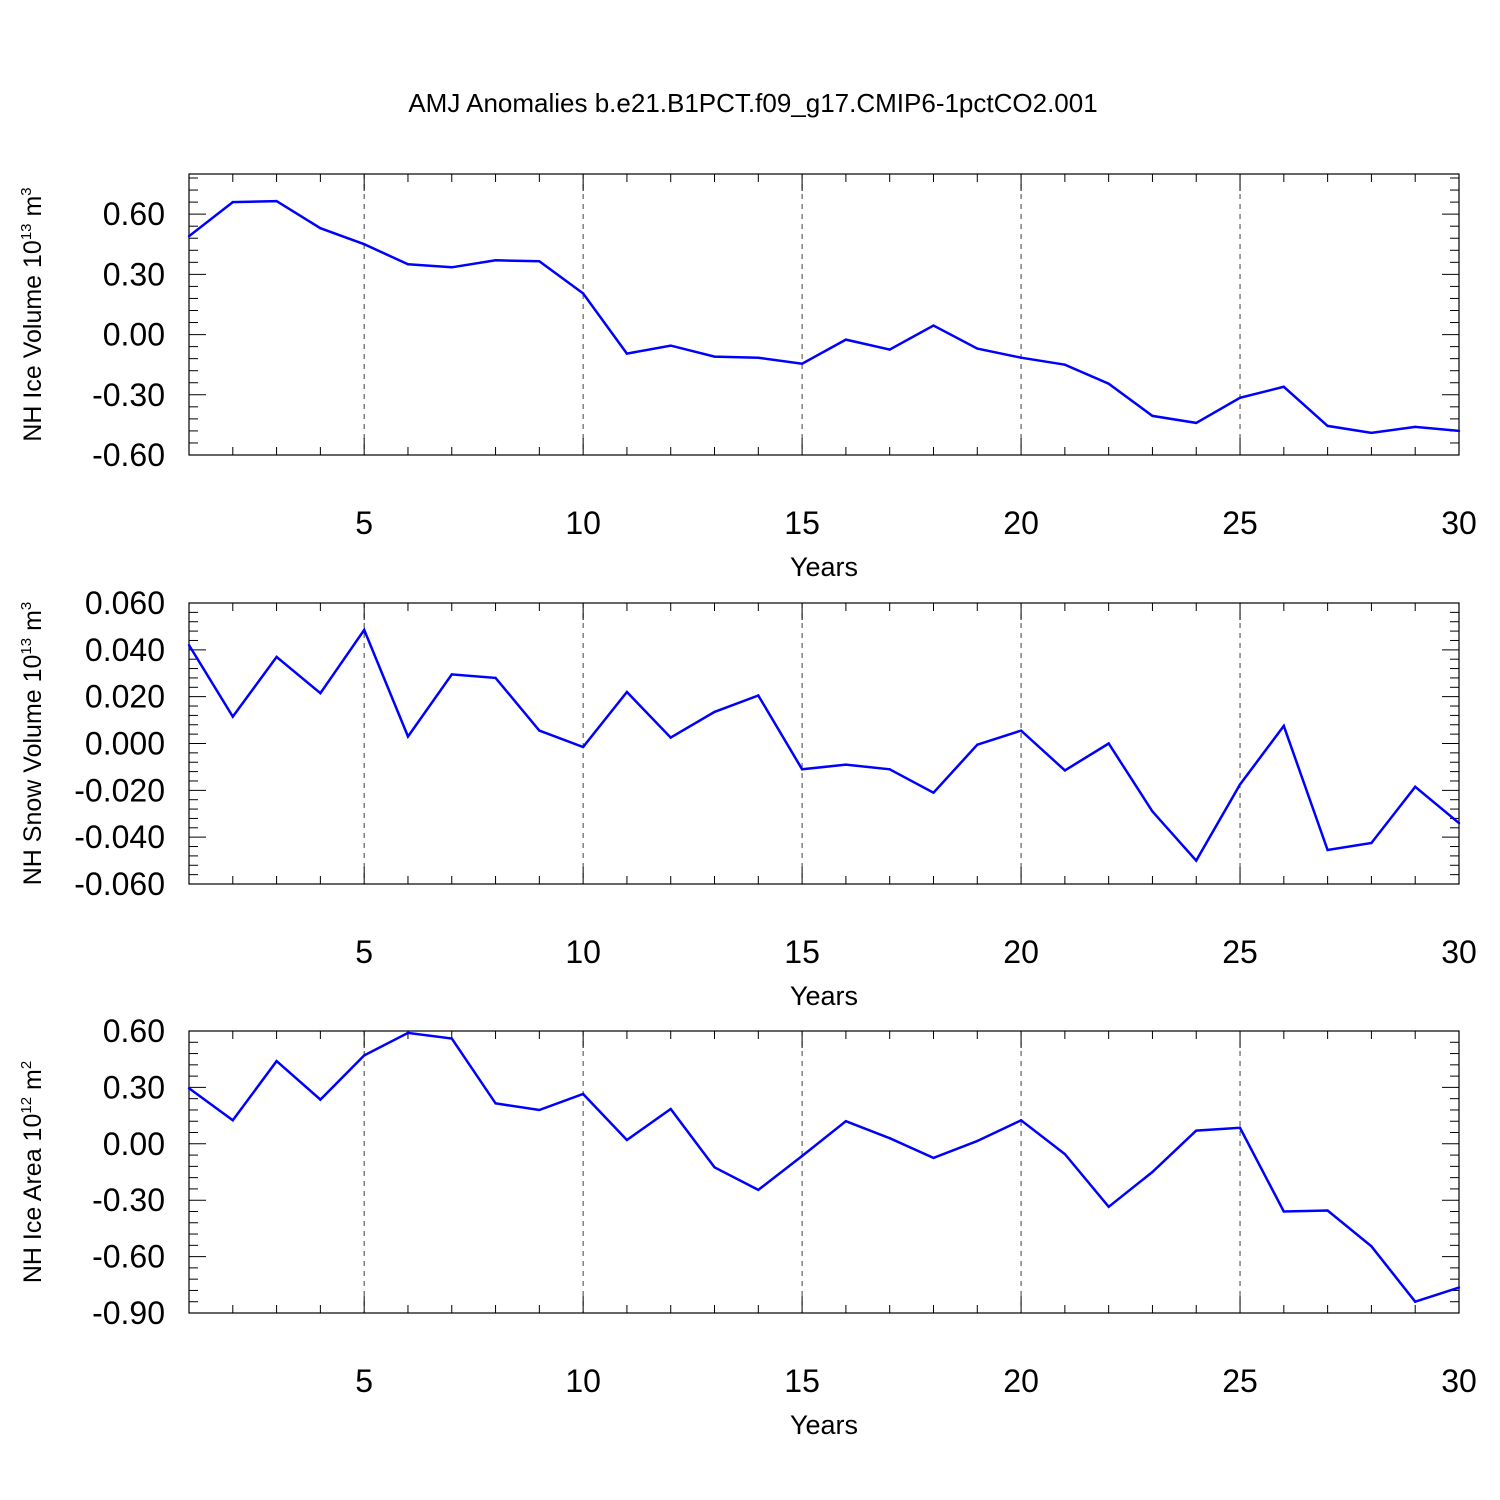  What do you see at coordinates (364, 952) in the screenshot?
I see `panel-2-x-tick-label: 5` at bounding box center [364, 952].